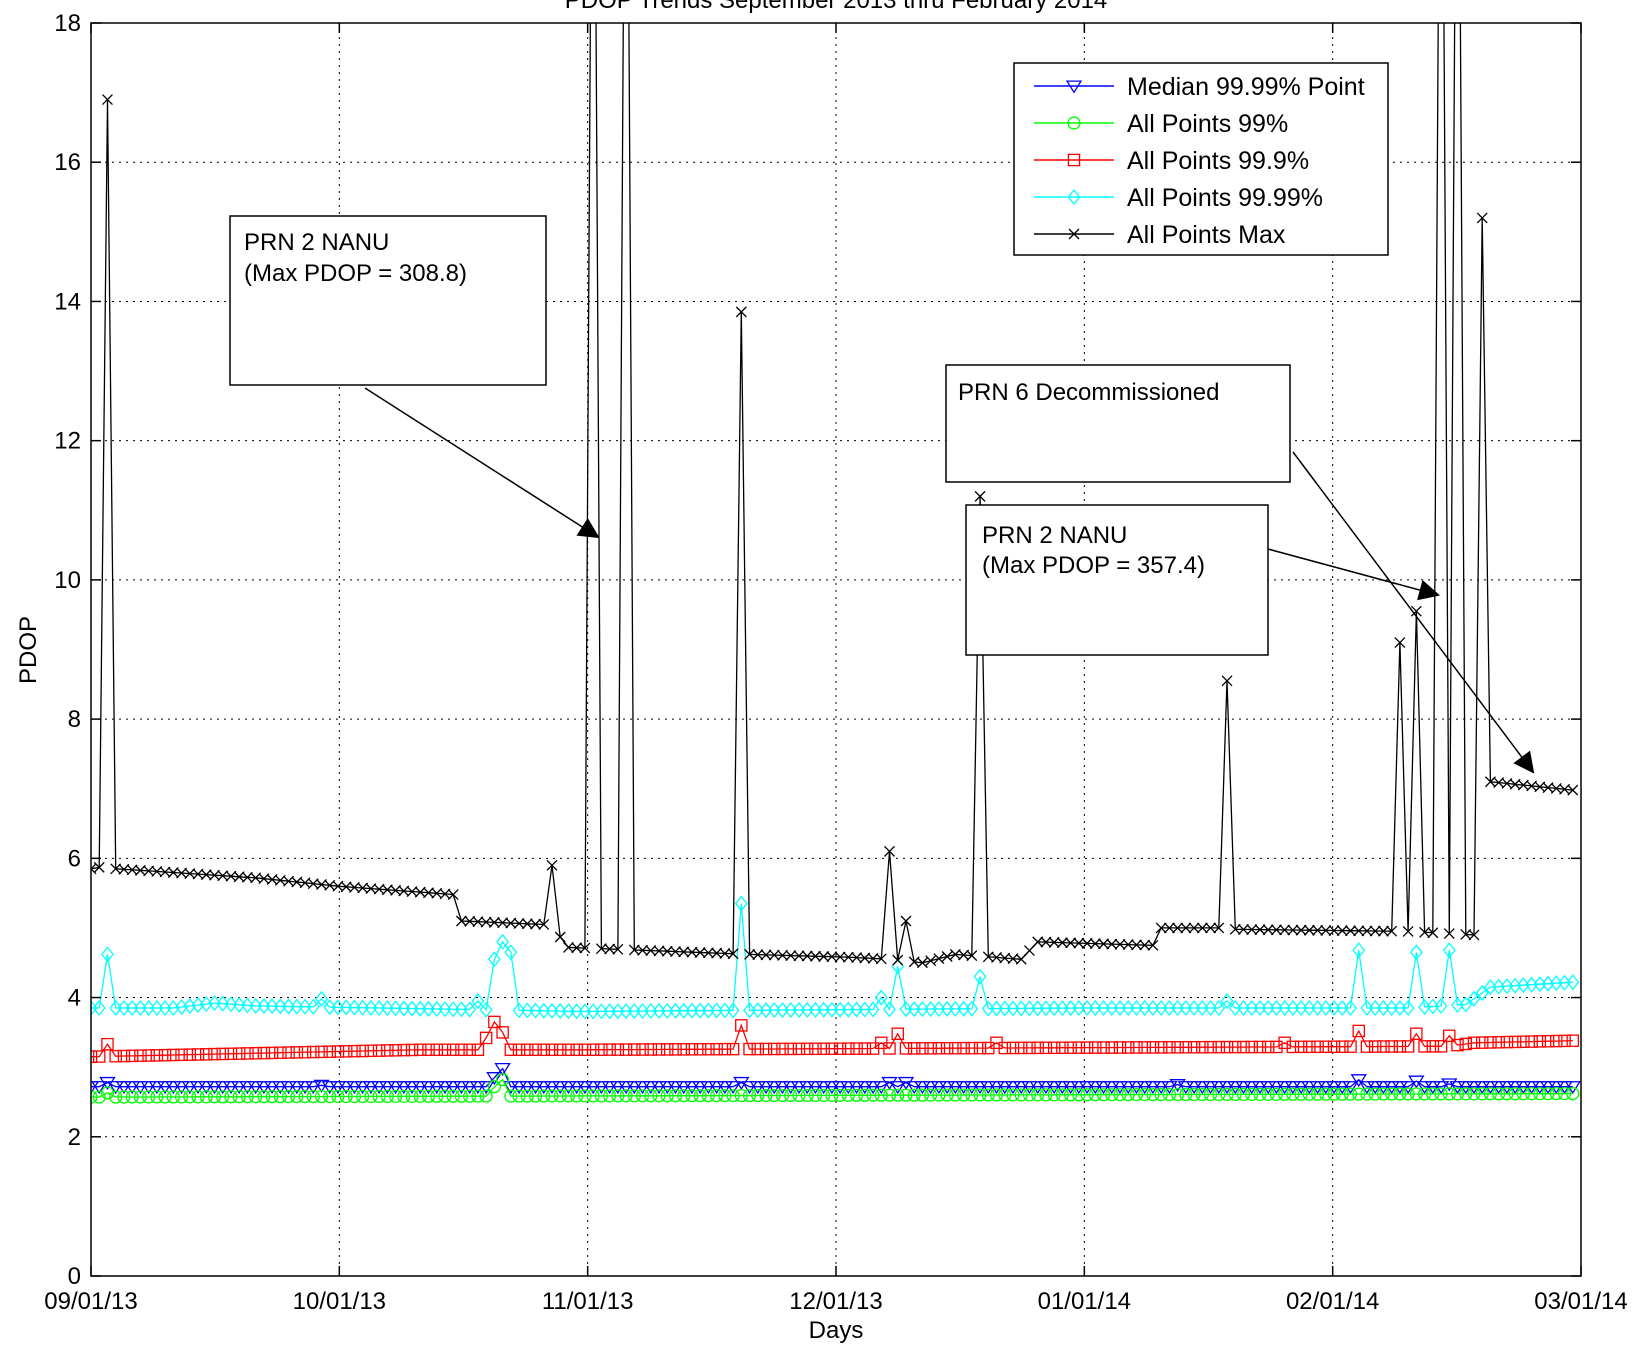 This screenshot has height=1352, width=1642. I want to click on x-tick-label: 01/01/14, so click(1084, 1301).